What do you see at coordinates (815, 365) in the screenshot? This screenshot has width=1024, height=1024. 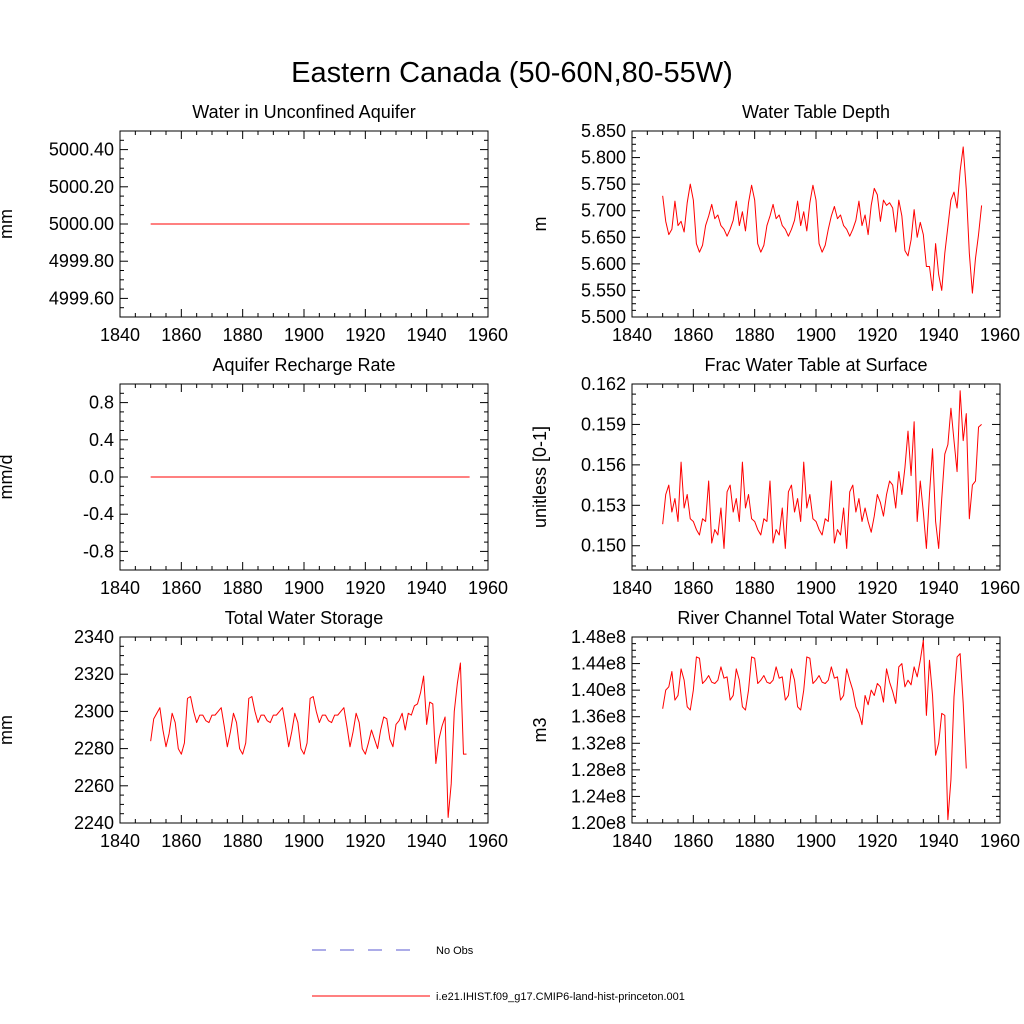 I see `panel-title: Frac Water Table at Surface` at bounding box center [815, 365].